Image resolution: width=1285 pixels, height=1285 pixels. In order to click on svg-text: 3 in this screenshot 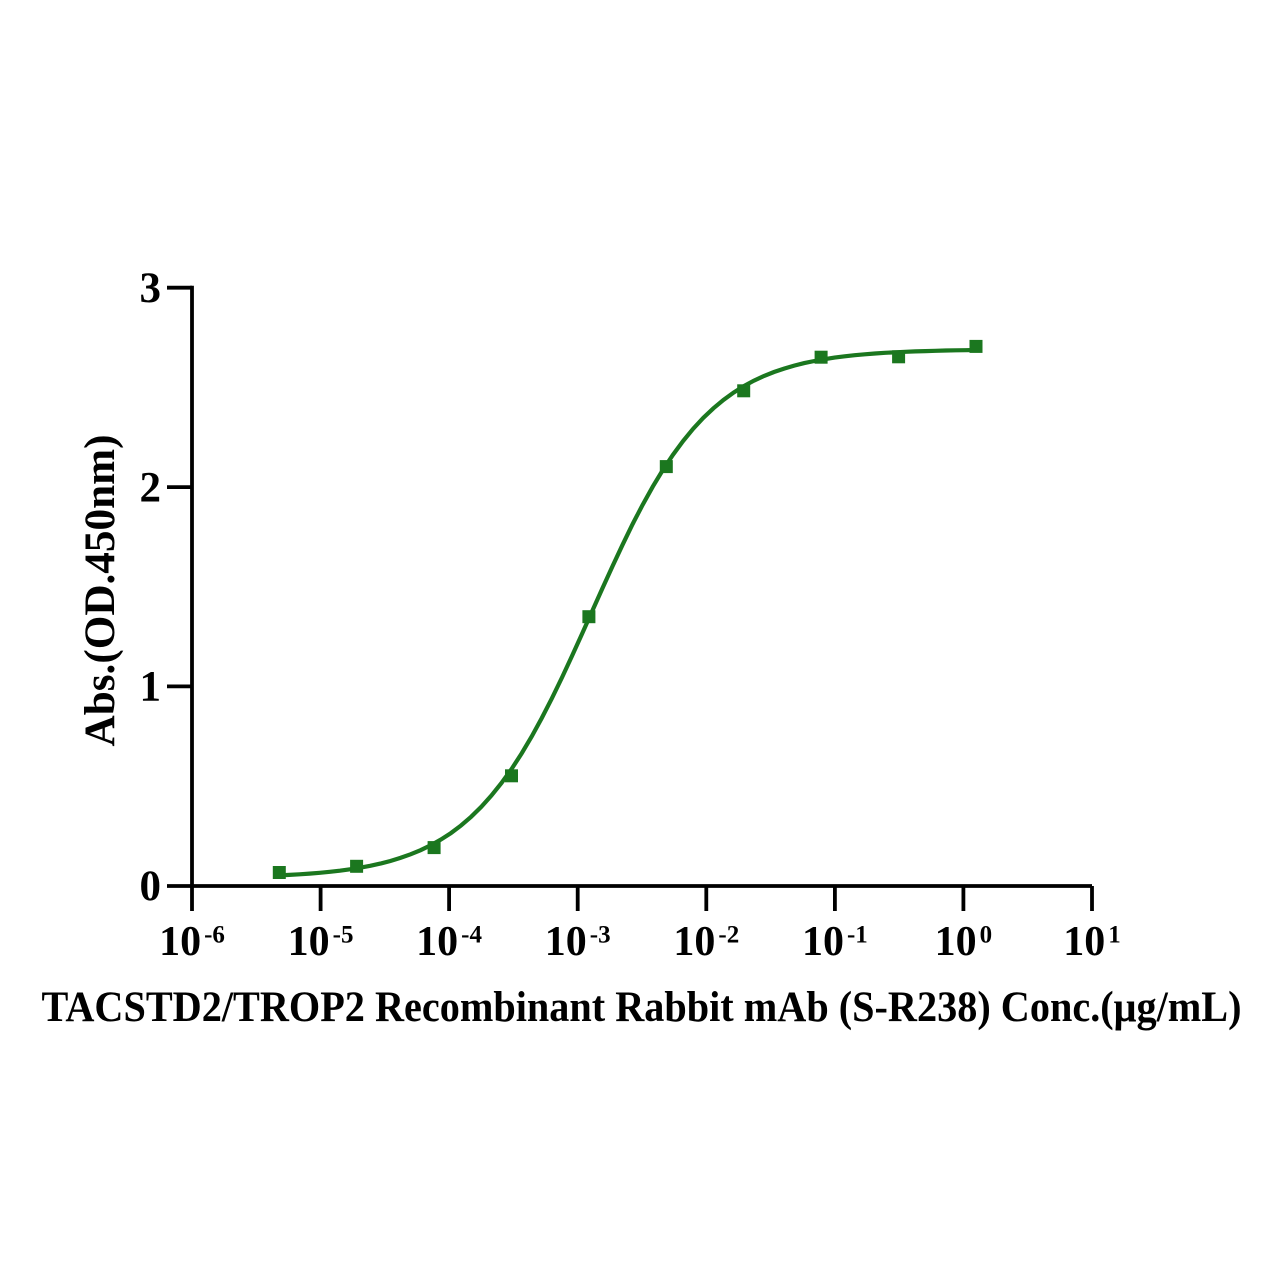, I will do `click(151, 288)`.